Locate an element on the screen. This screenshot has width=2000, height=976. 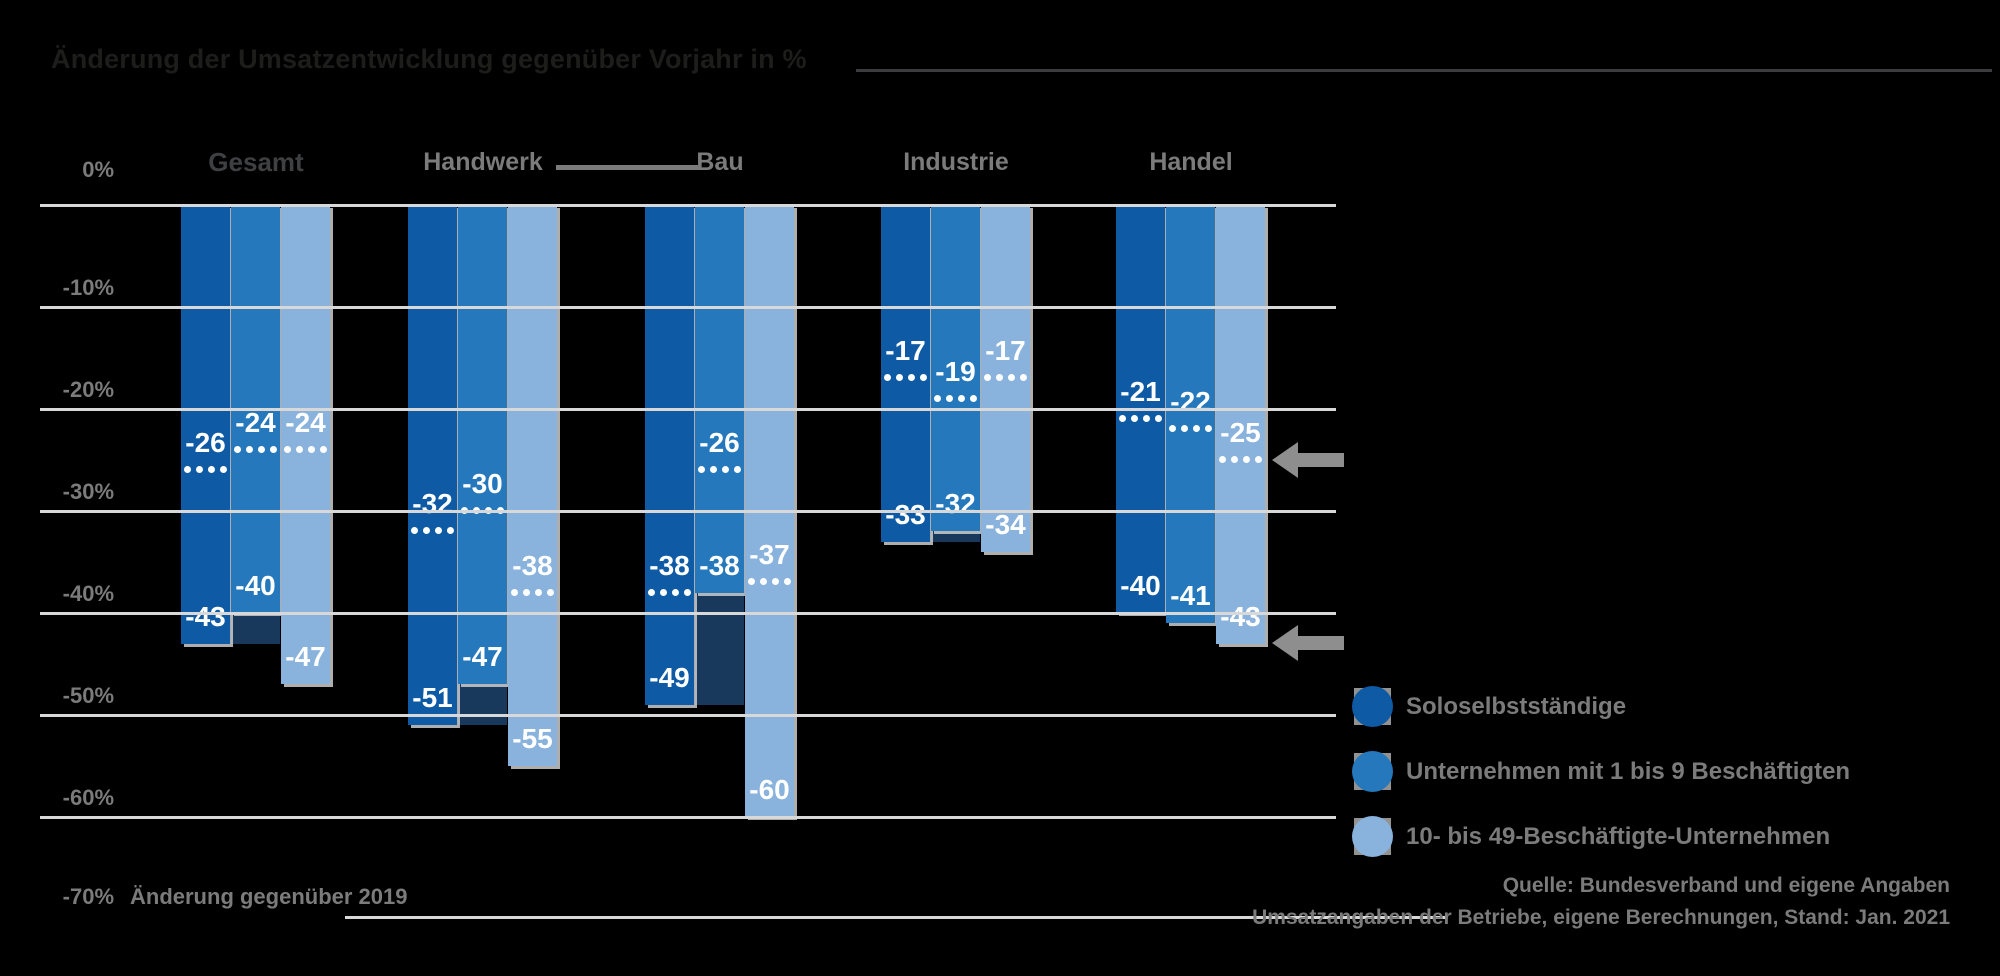
bottom-rule-line is located at coordinates (895, 917).